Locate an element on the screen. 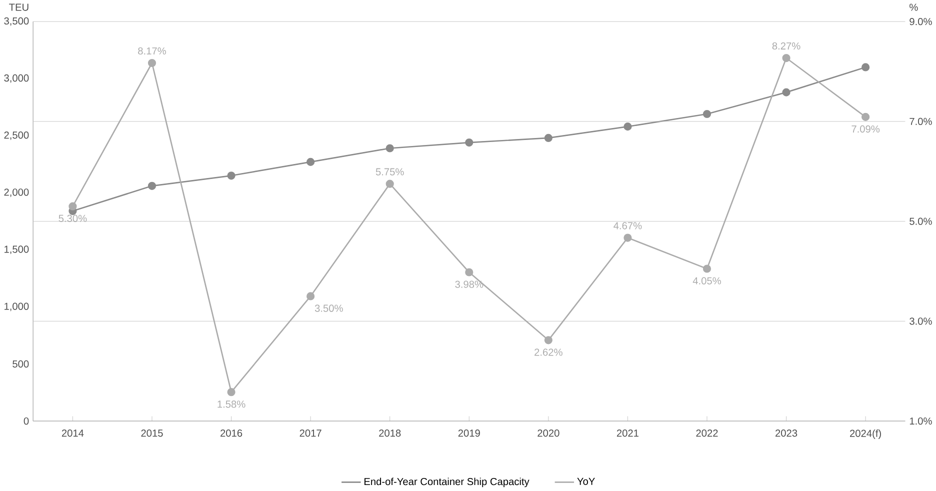 Image resolution: width=936 pixels, height=491 pixels. y2-axis-title: % is located at coordinates (914, 7).